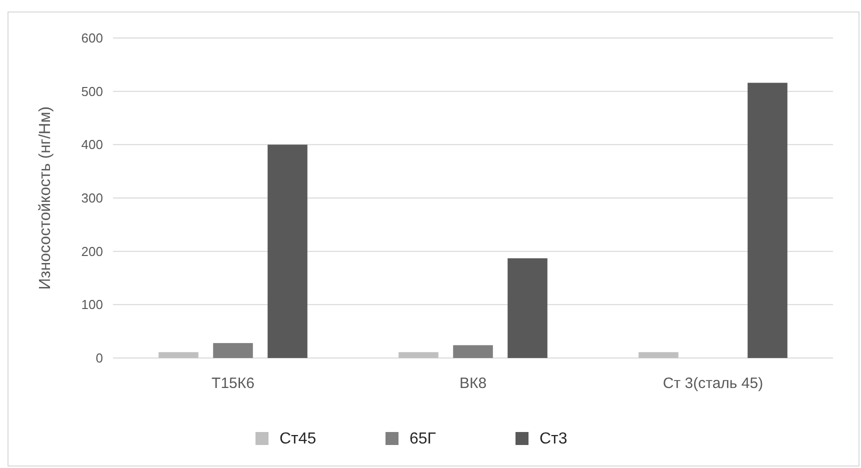 The image size is (861, 468). Describe the element at coordinates (92, 198) in the screenshot. I see `y-tick-label: 300` at that location.